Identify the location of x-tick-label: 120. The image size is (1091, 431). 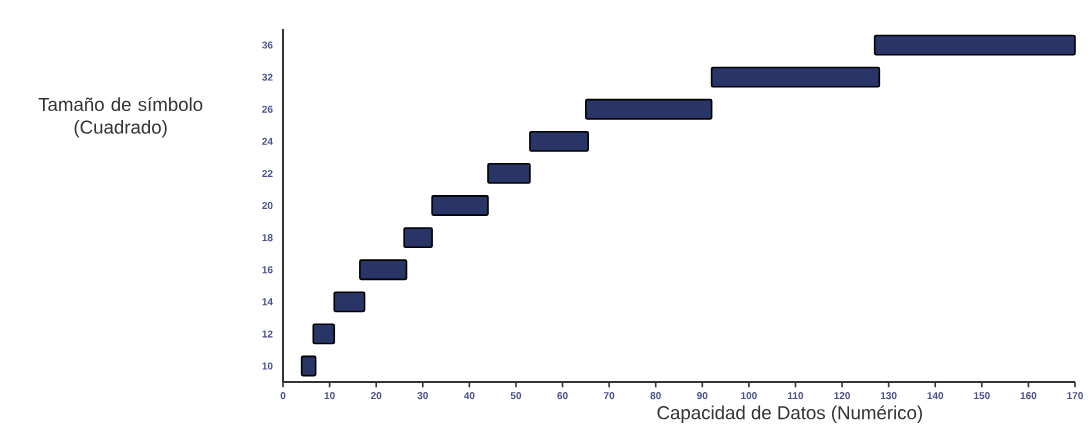
(842, 396).